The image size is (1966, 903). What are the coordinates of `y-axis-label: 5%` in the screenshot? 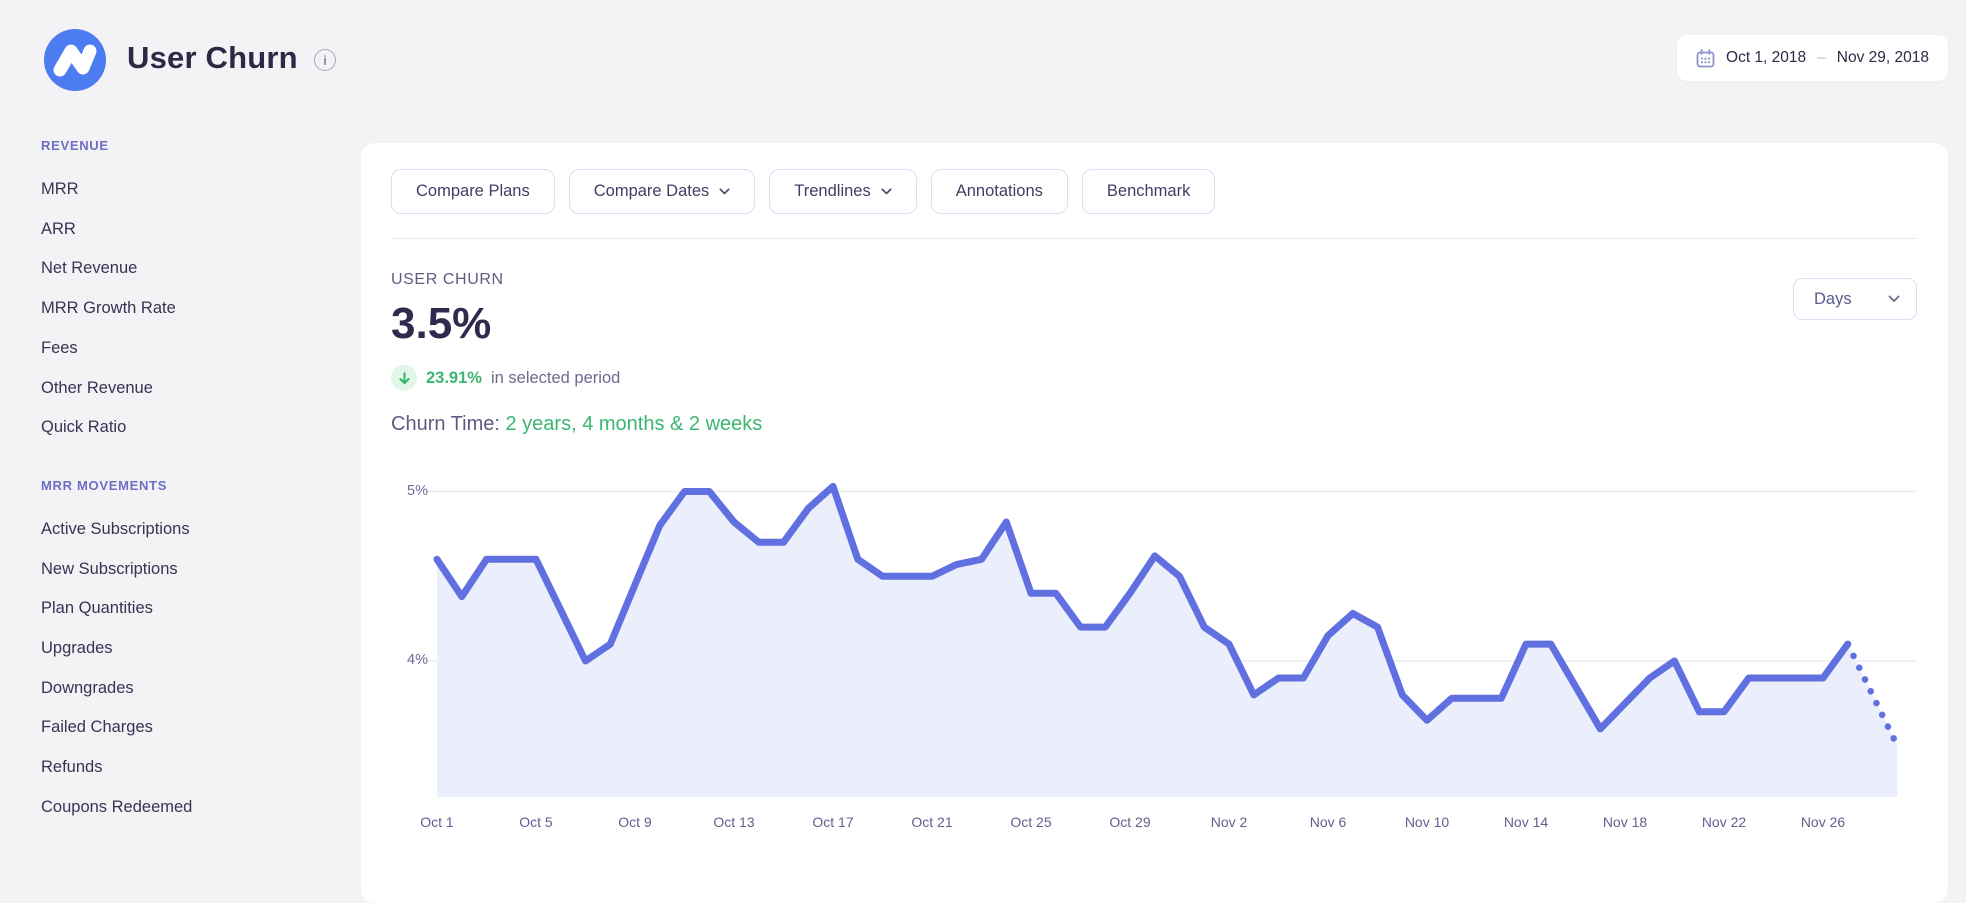 It's located at (417, 490).